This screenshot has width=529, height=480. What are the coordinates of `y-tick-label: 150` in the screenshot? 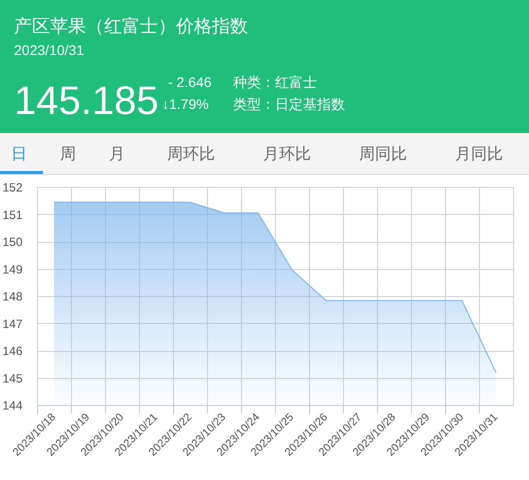 It's located at (12, 242).